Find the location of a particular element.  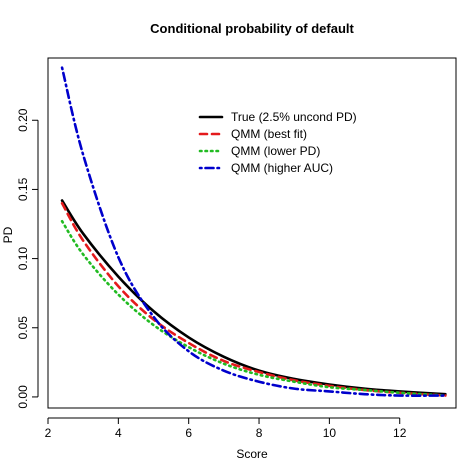

legend-label: True (2.5% uncond PD) is located at coordinates (294, 117).